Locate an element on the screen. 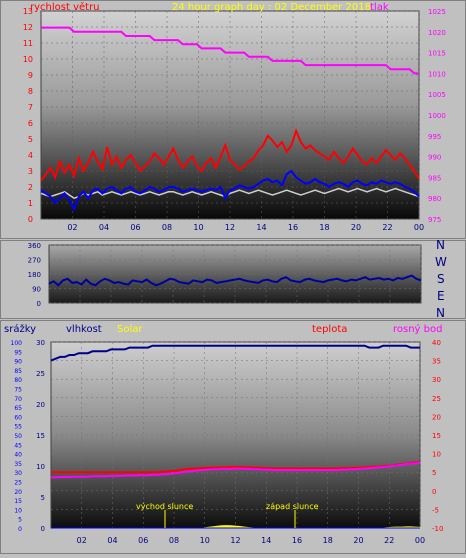 The image size is (466, 558). sunset-annotation: západ slunce is located at coordinates (292, 506).